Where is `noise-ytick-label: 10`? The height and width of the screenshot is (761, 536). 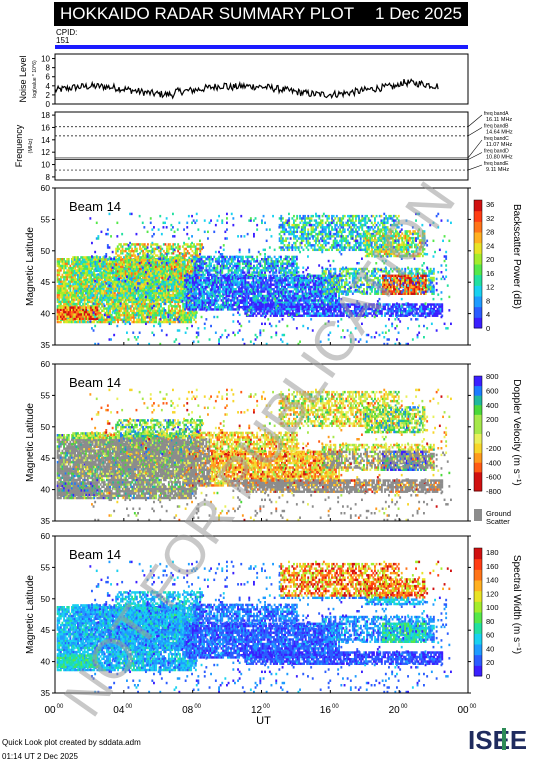 noise-ytick-label: 10 is located at coordinates (45, 59).